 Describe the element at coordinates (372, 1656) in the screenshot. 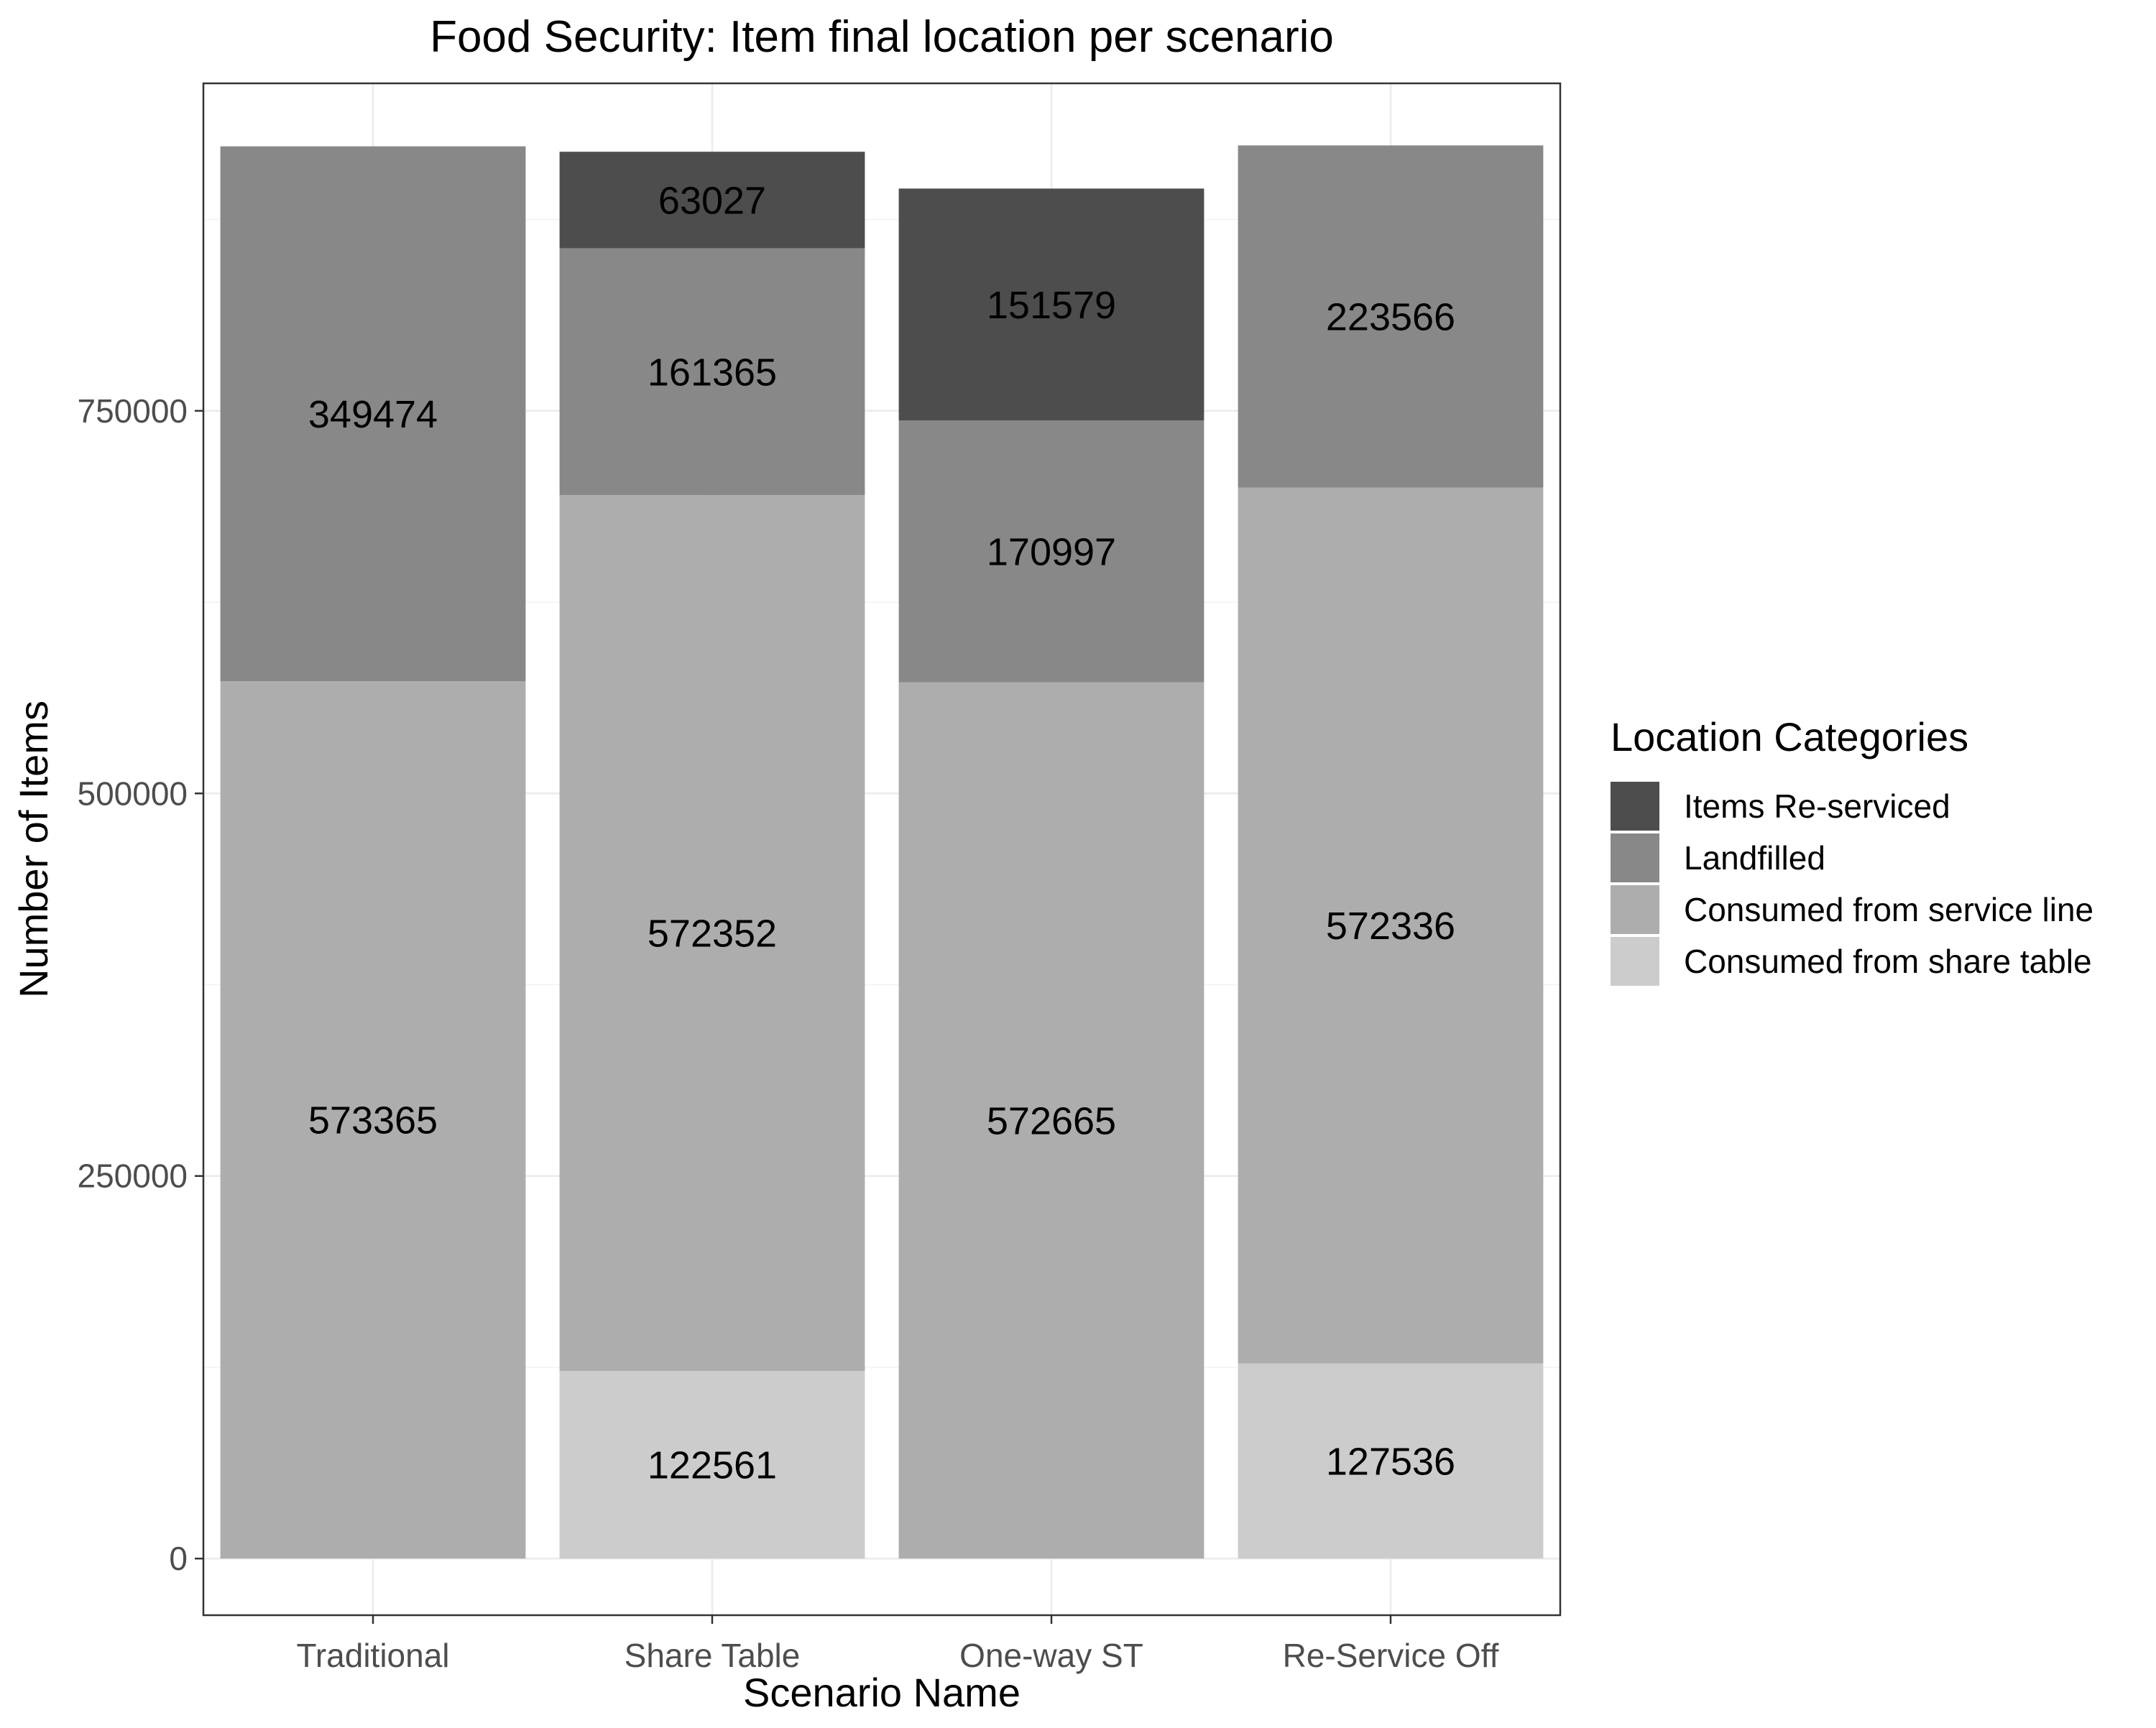

I see `x-tick-label: Traditional` at that location.